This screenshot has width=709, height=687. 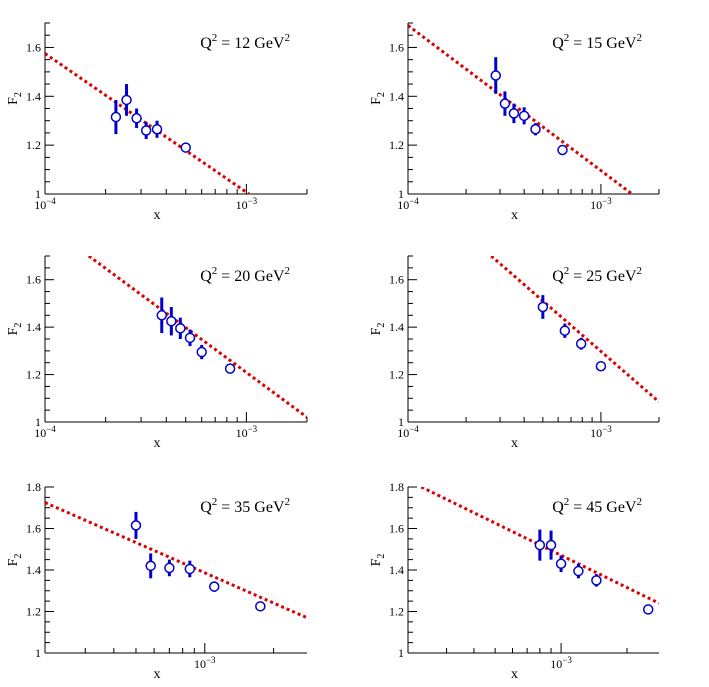 I want to click on panel-label-value: = 45 GeV, so click(x=603, y=507).